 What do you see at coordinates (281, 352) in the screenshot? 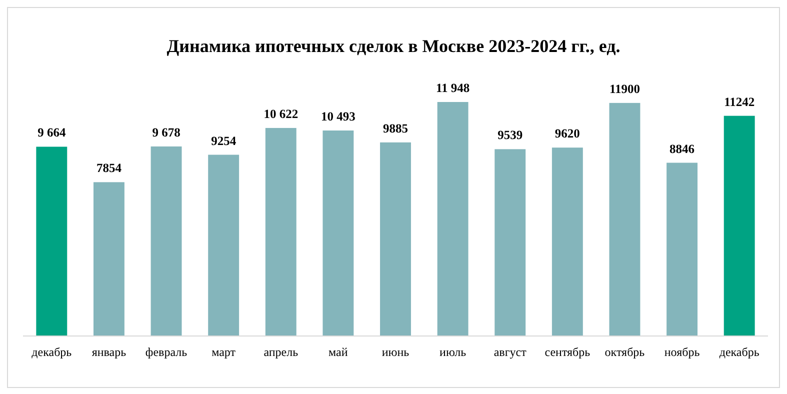
I see `x-tick-label: апрель` at bounding box center [281, 352].